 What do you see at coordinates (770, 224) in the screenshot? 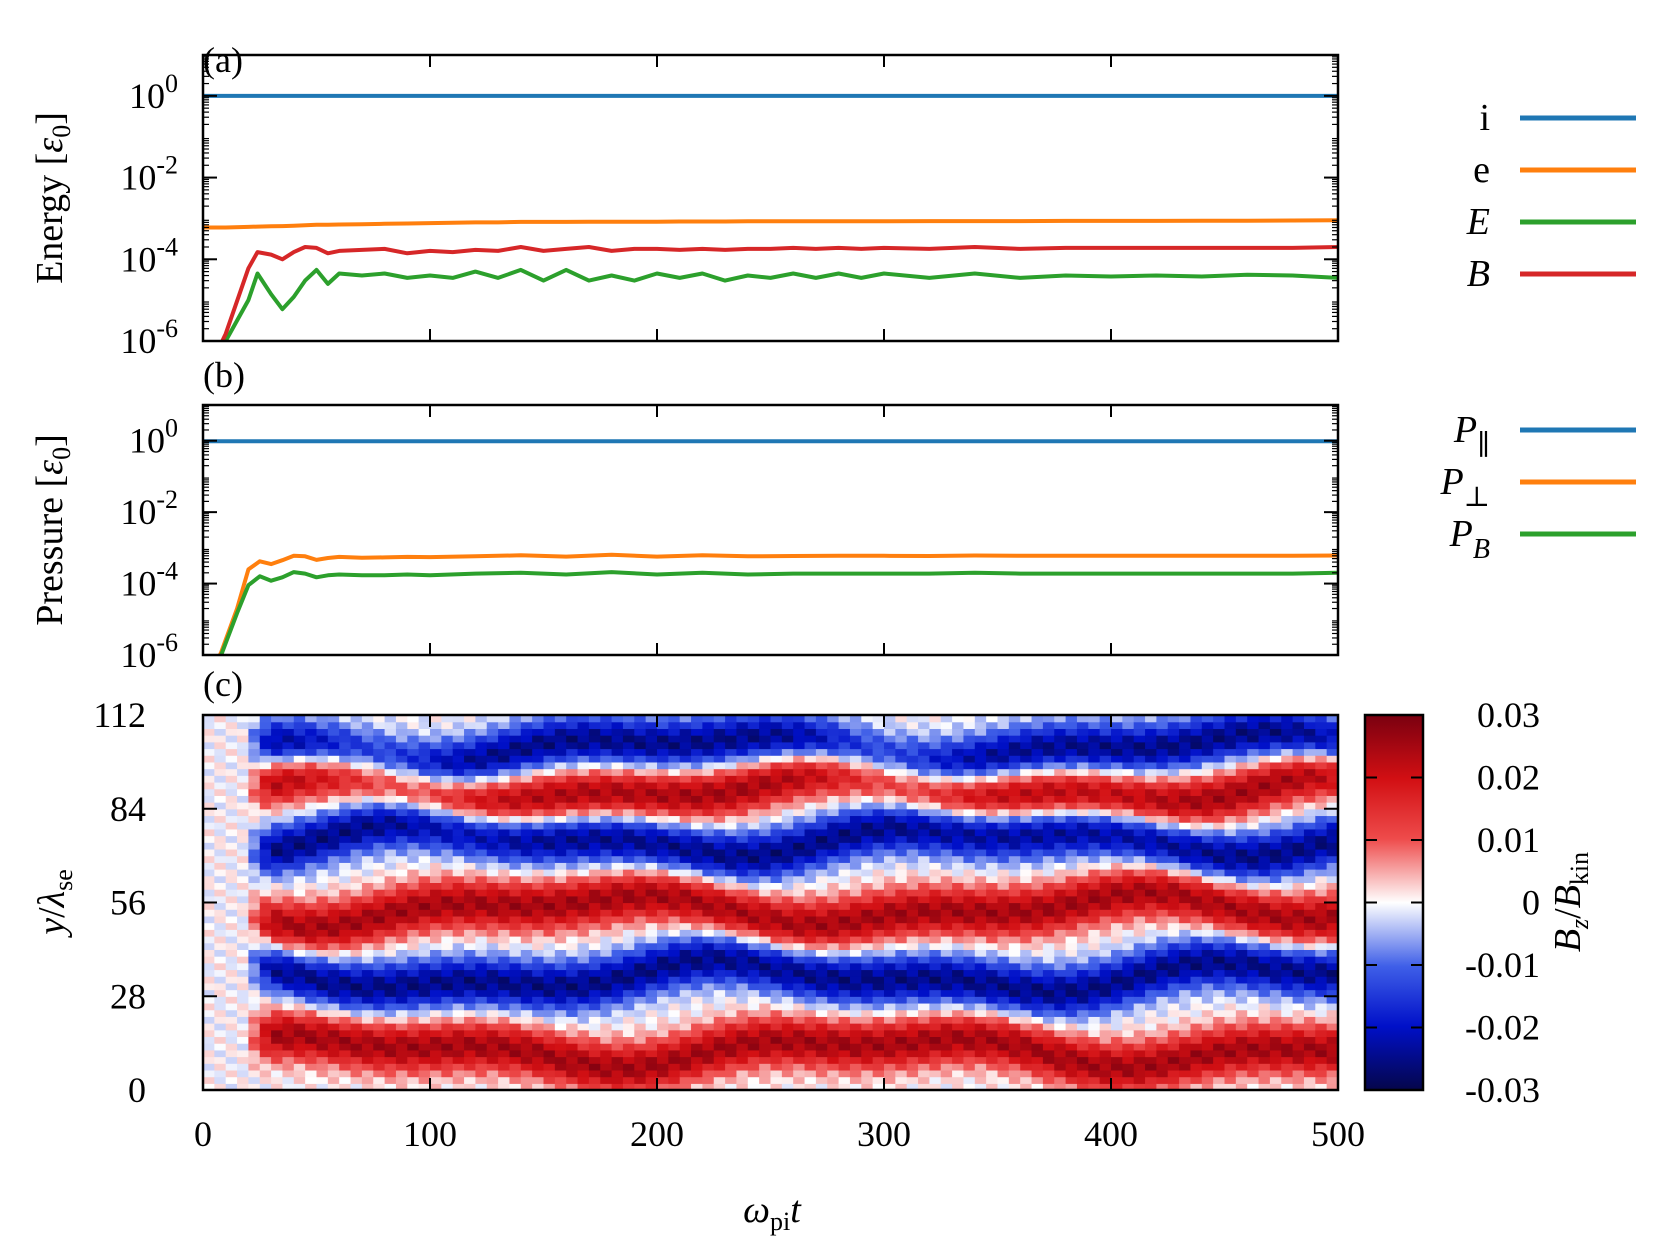
I see `series-line-e` at bounding box center [770, 224].